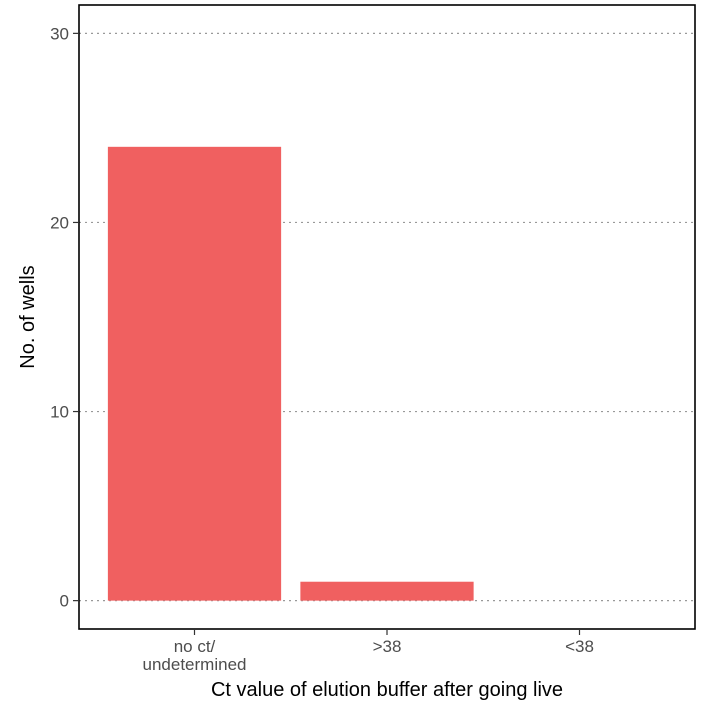  What do you see at coordinates (195, 646) in the screenshot?
I see `x-tick-label-line: no ct/` at bounding box center [195, 646].